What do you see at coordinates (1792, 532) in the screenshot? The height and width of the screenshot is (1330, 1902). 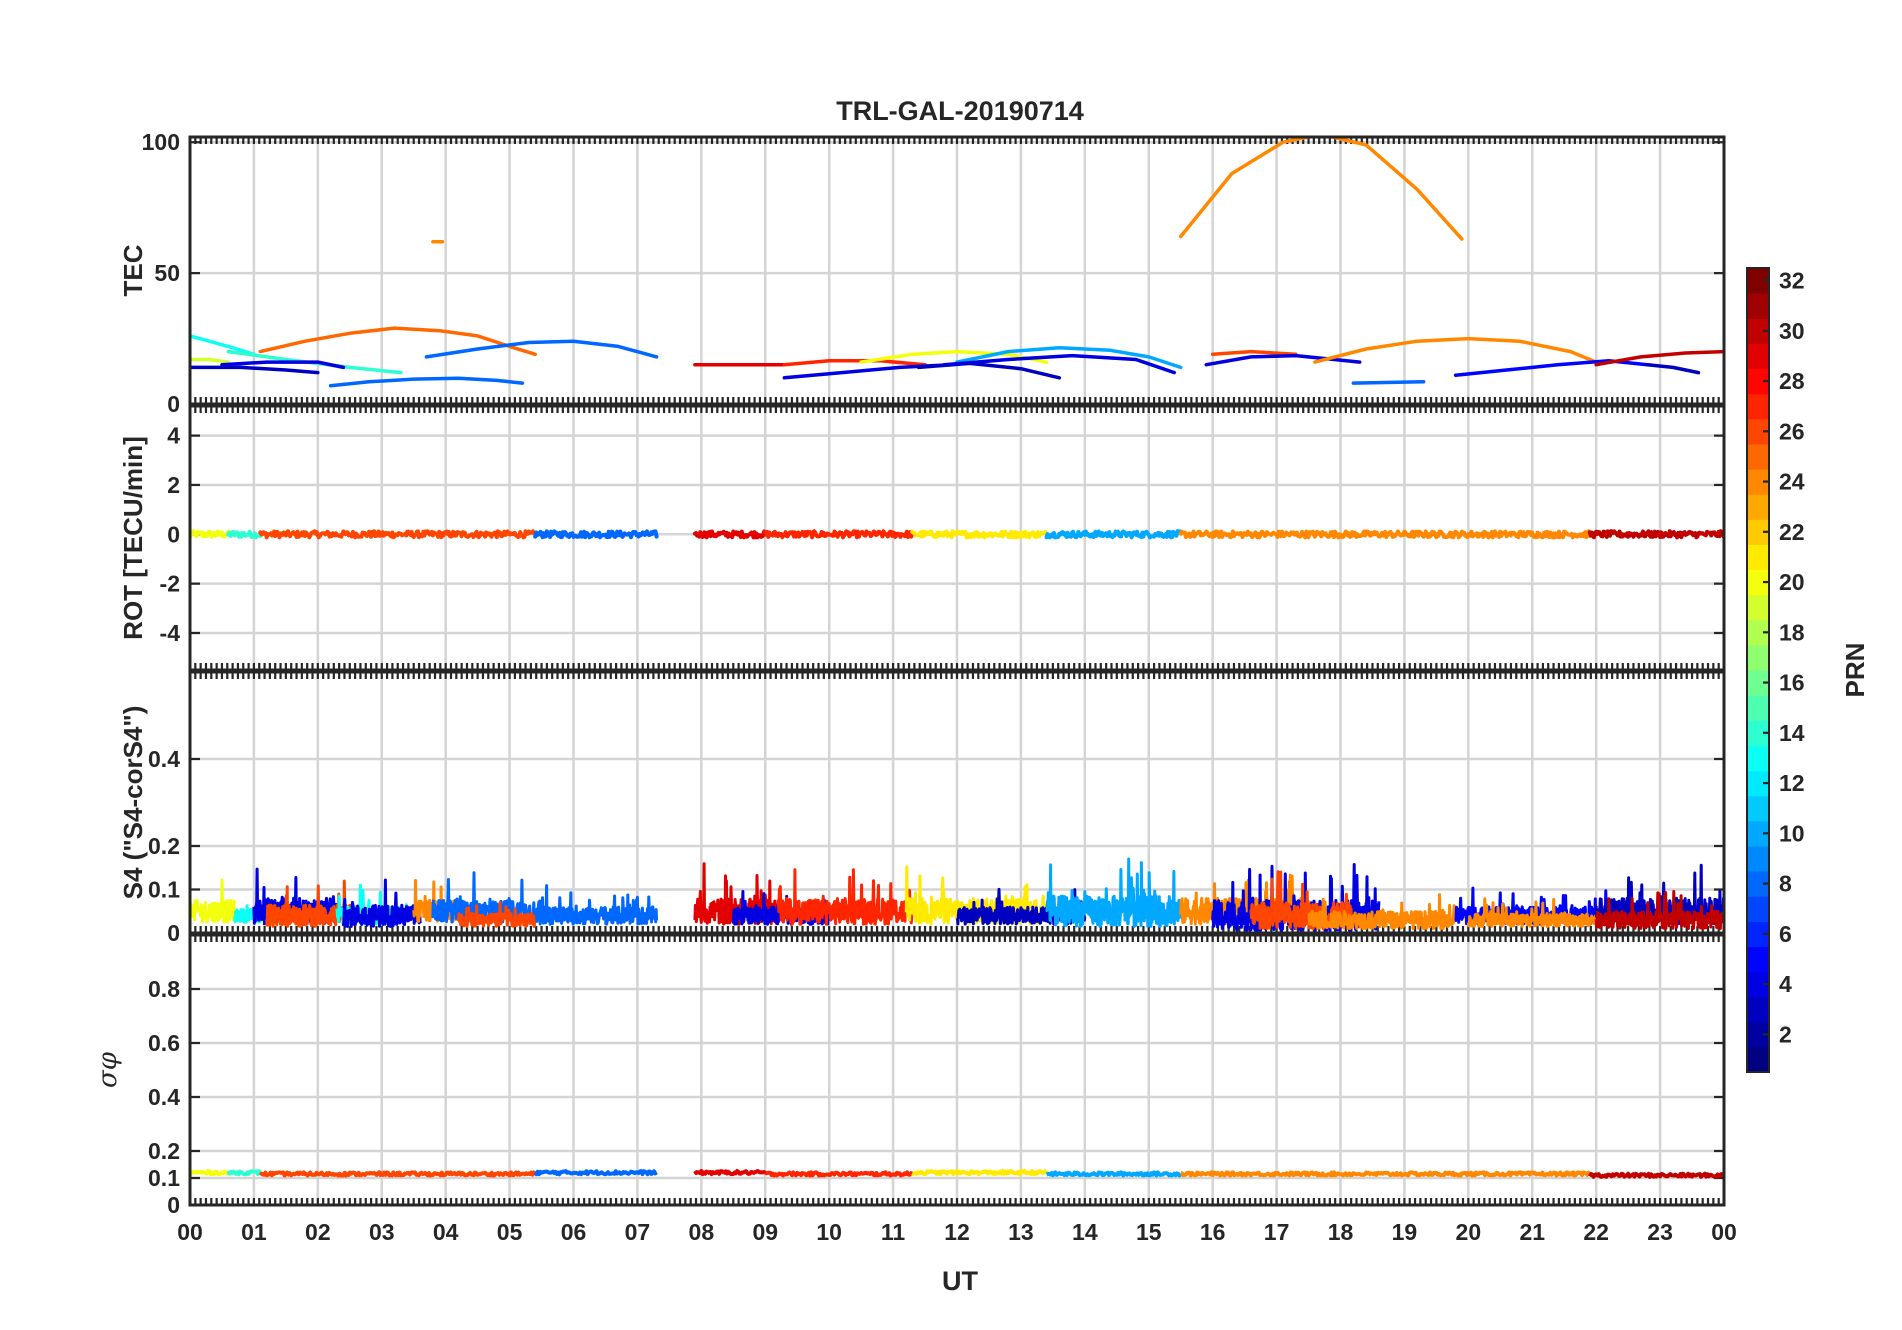 I see `colorbar-tick-label: 22` at bounding box center [1792, 532].